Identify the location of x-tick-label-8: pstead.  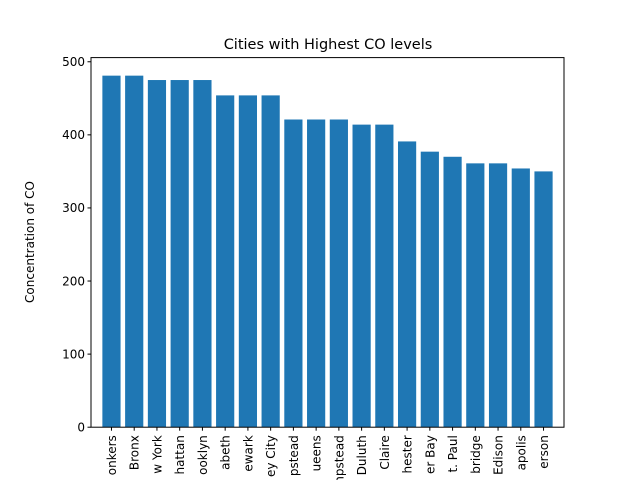
(294, 455).